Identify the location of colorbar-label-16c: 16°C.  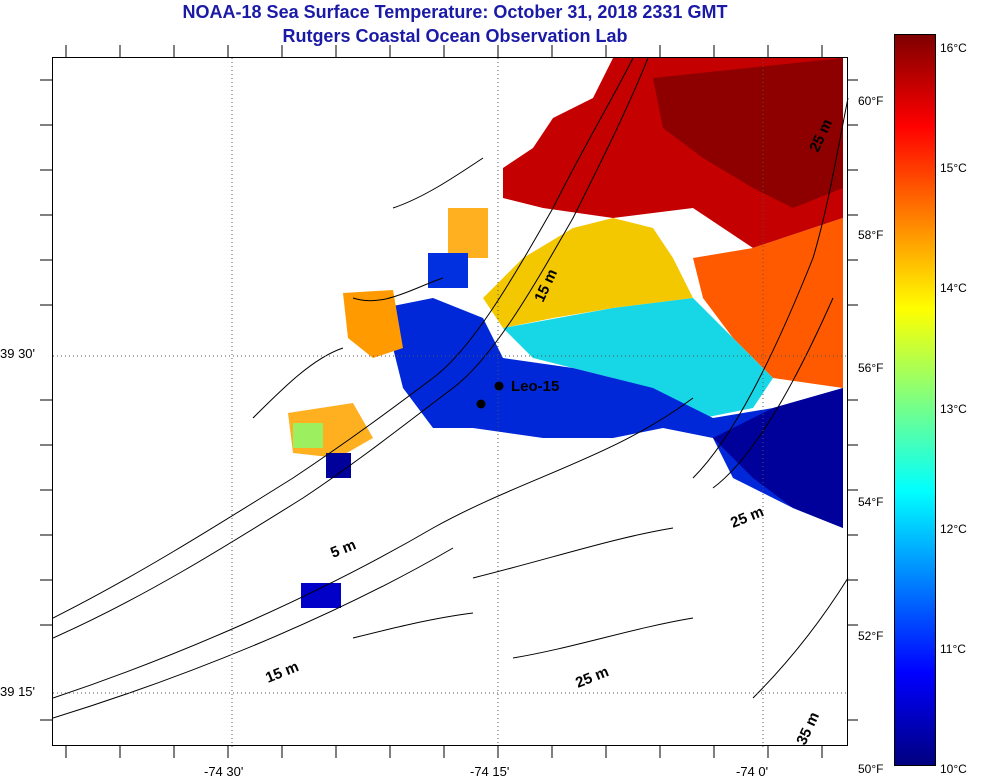
(953, 48).